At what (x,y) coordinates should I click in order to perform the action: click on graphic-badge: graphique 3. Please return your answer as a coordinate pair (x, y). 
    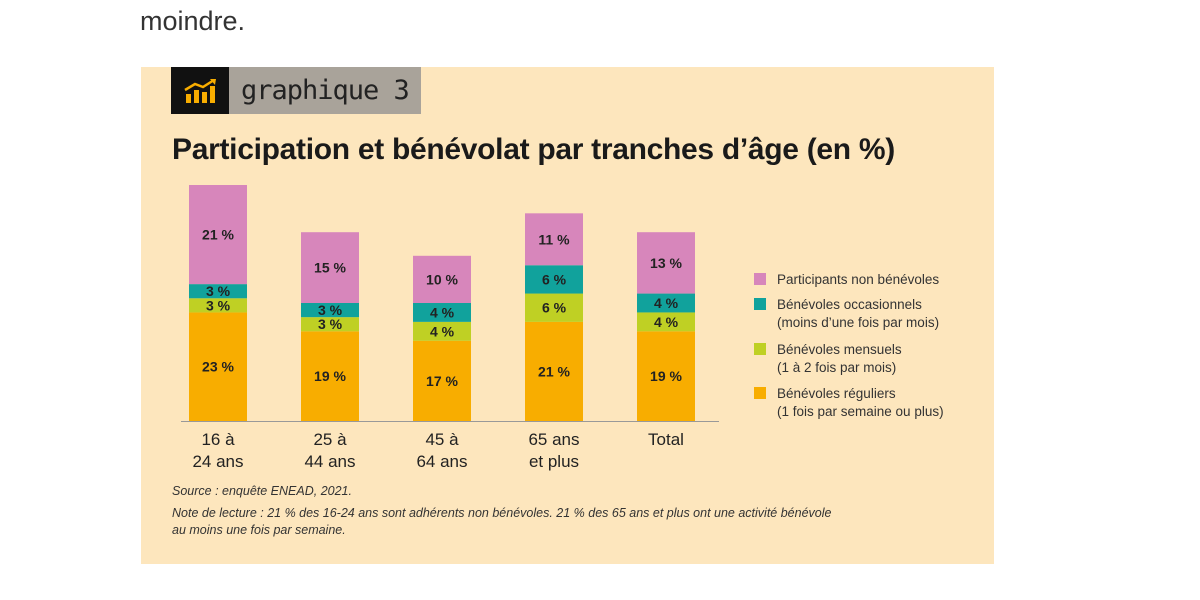
    Looking at the image, I should click on (296, 90).